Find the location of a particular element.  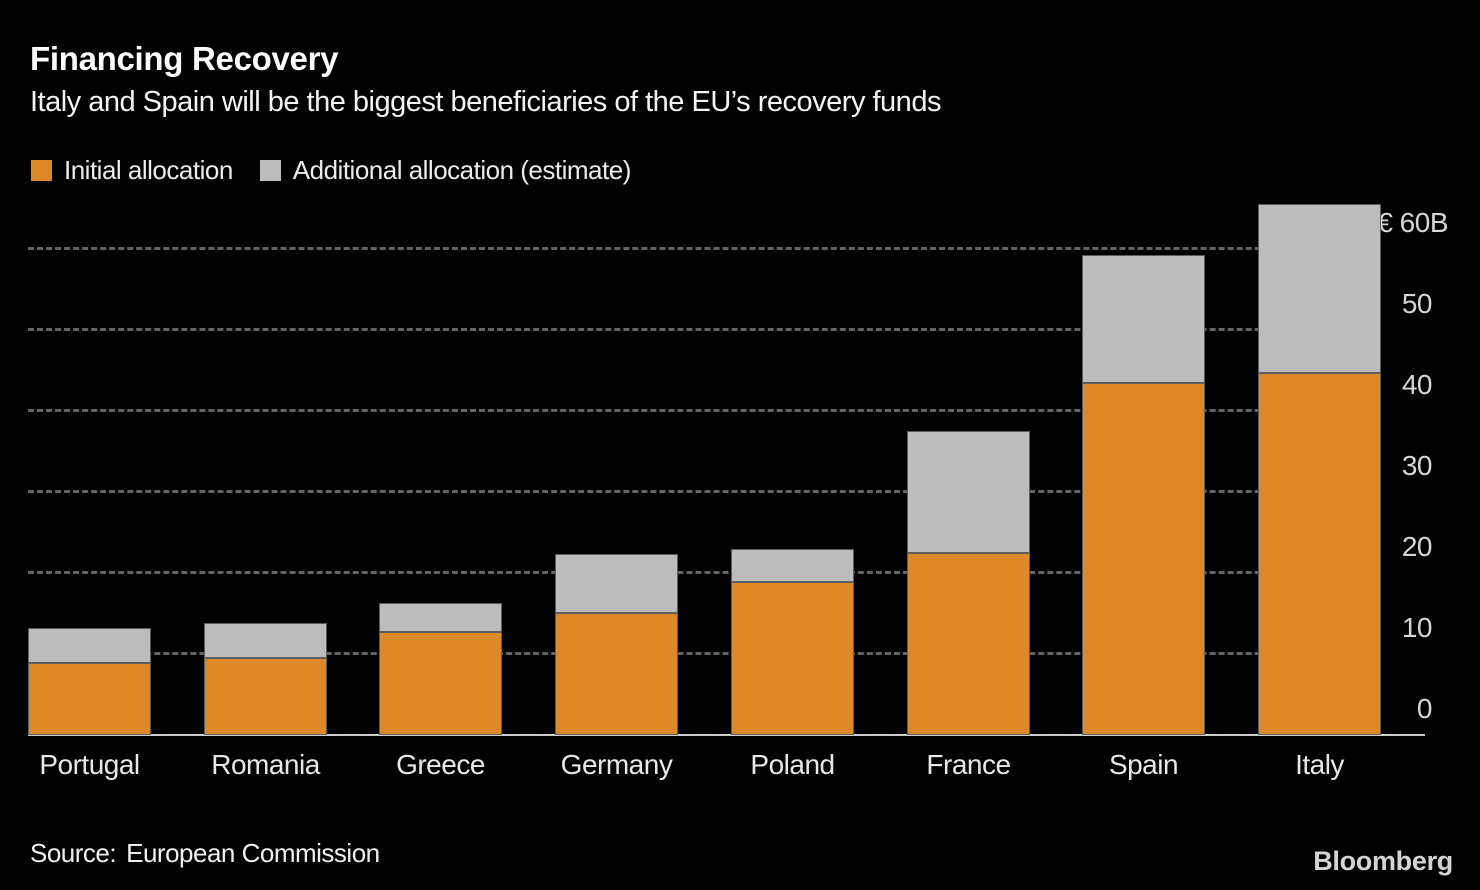

y-tick-label-10: 10 is located at coordinates (1417, 627).